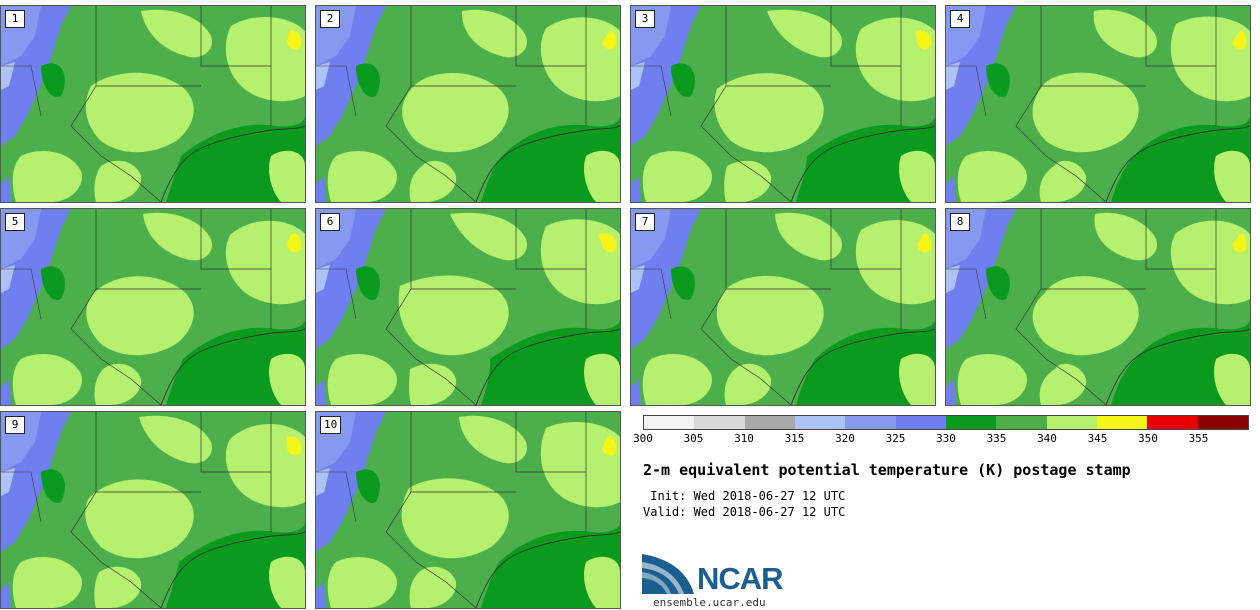 Image resolution: width=1260 pixels, height=610 pixels. Describe the element at coordinates (895, 438) in the screenshot. I see `colorbar-tick-label: 325` at that location.